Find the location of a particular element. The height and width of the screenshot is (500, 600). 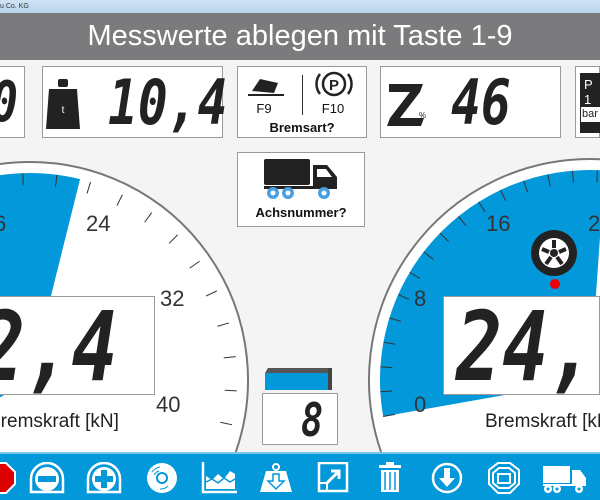

brake-type-label: Bremsart? is located at coordinates (302, 127).